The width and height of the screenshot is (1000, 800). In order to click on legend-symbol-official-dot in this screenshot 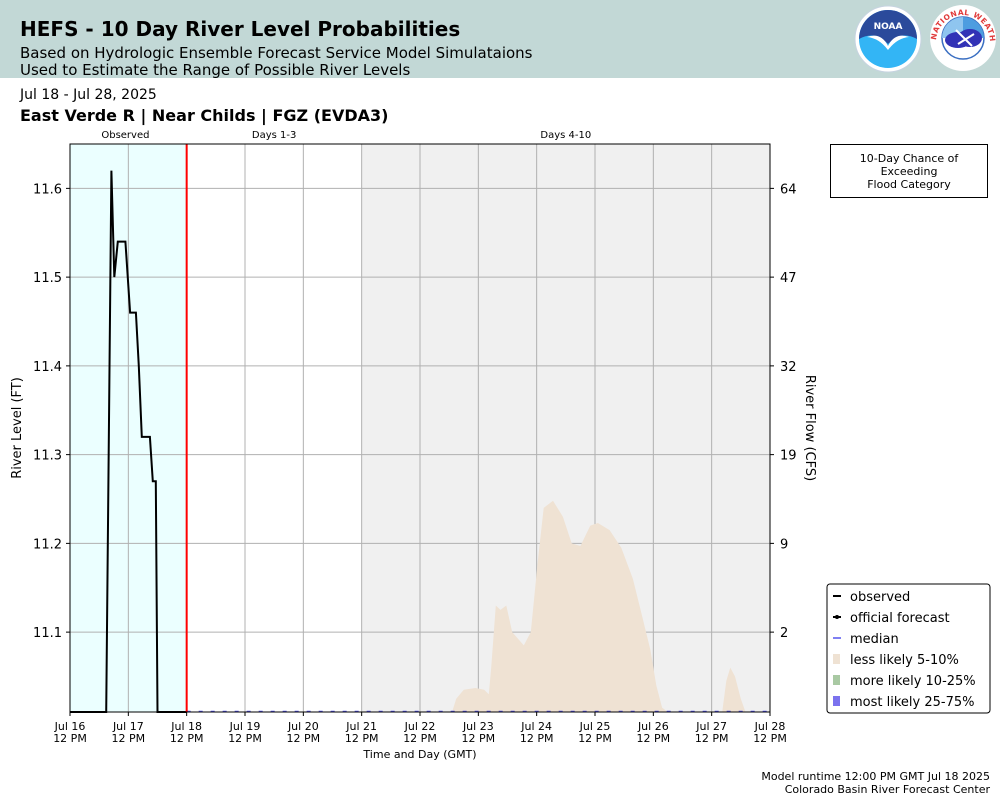, I will do `click(837, 617)`.